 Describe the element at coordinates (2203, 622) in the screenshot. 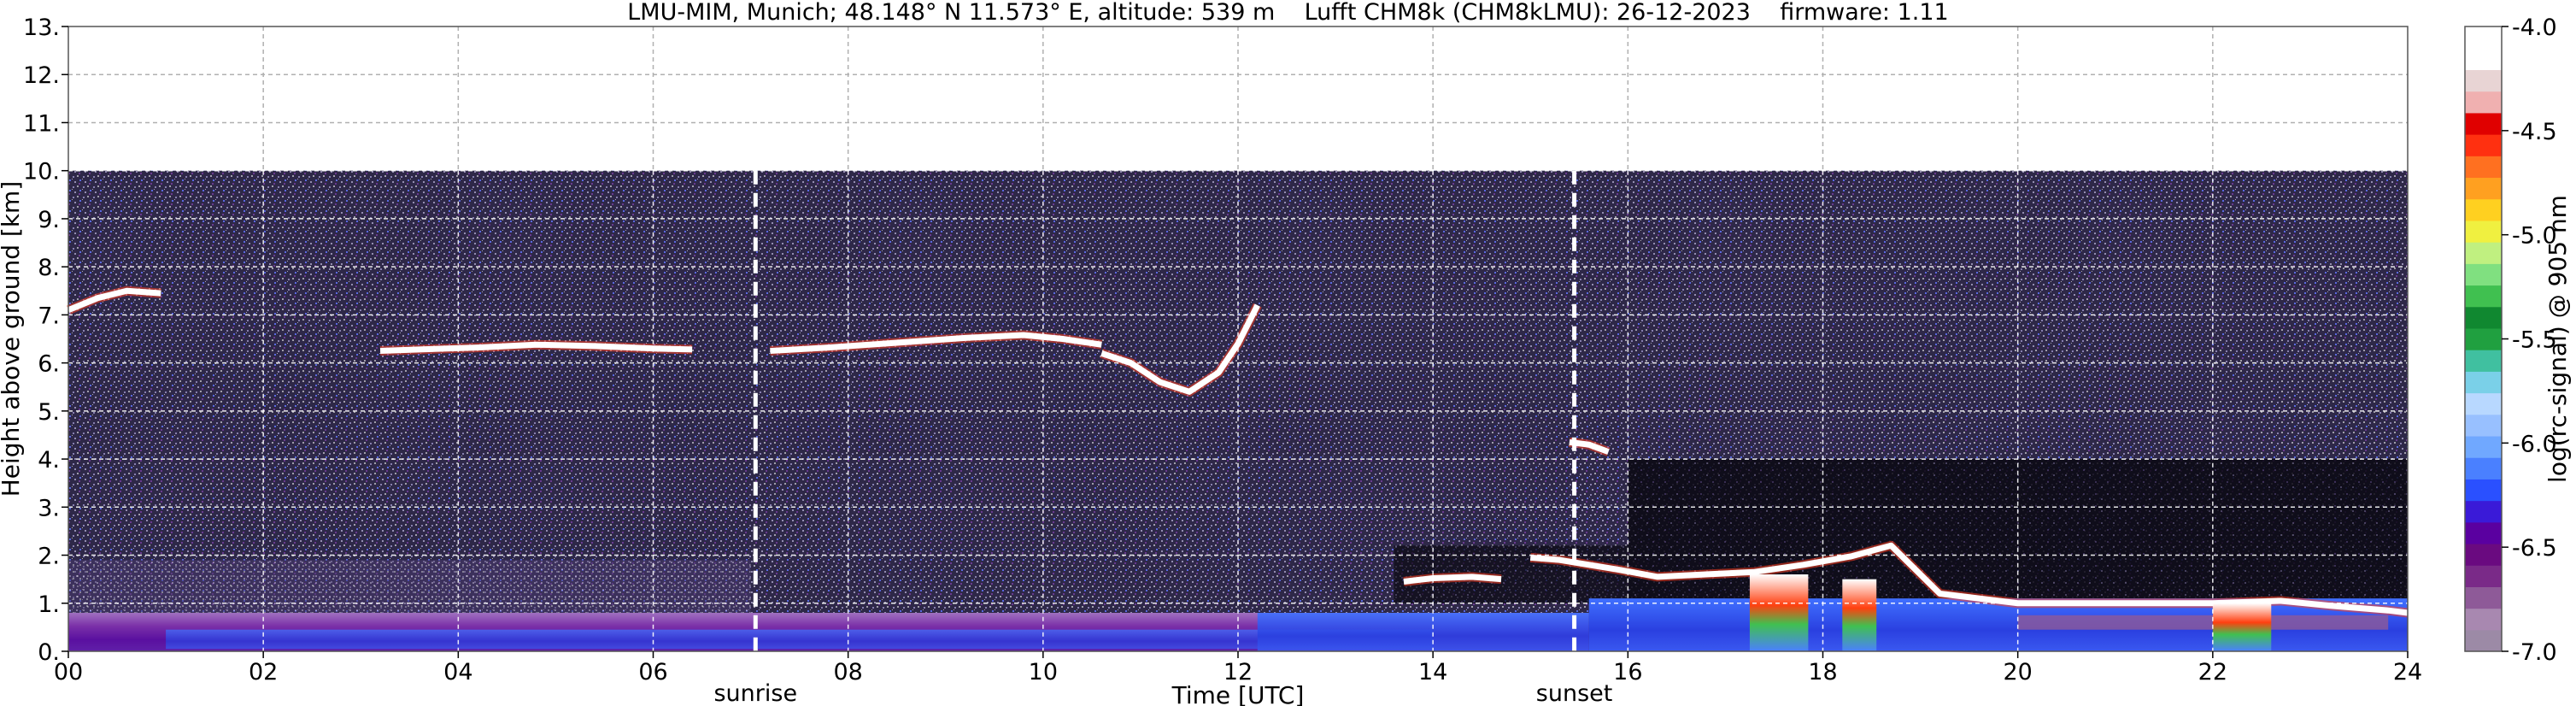

I see `boundary-layer-night` at that location.